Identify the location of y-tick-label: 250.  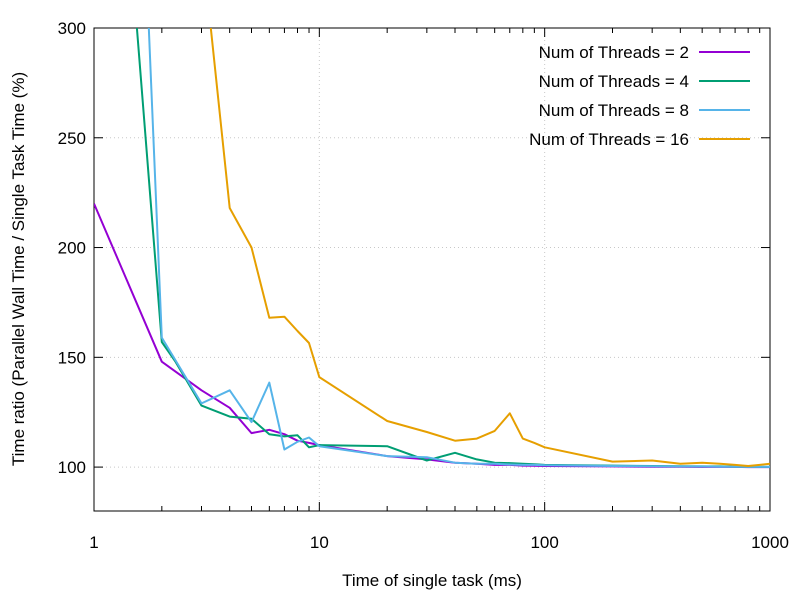
(72, 138).